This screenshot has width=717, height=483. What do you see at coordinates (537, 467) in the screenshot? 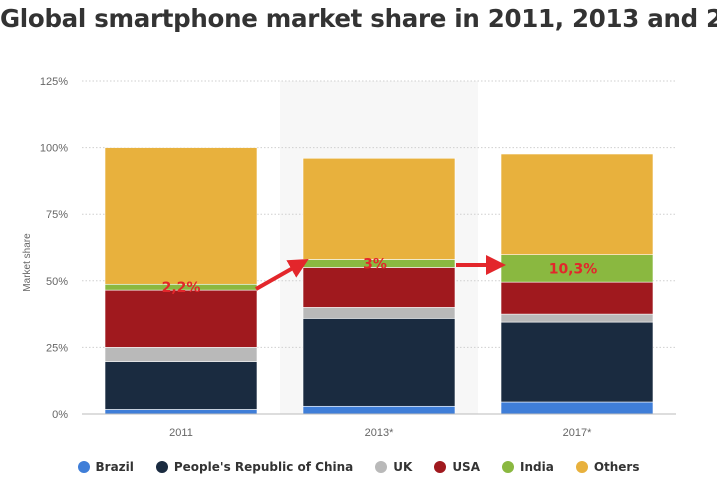
I see `legend-label: India` at bounding box center [537, 467].